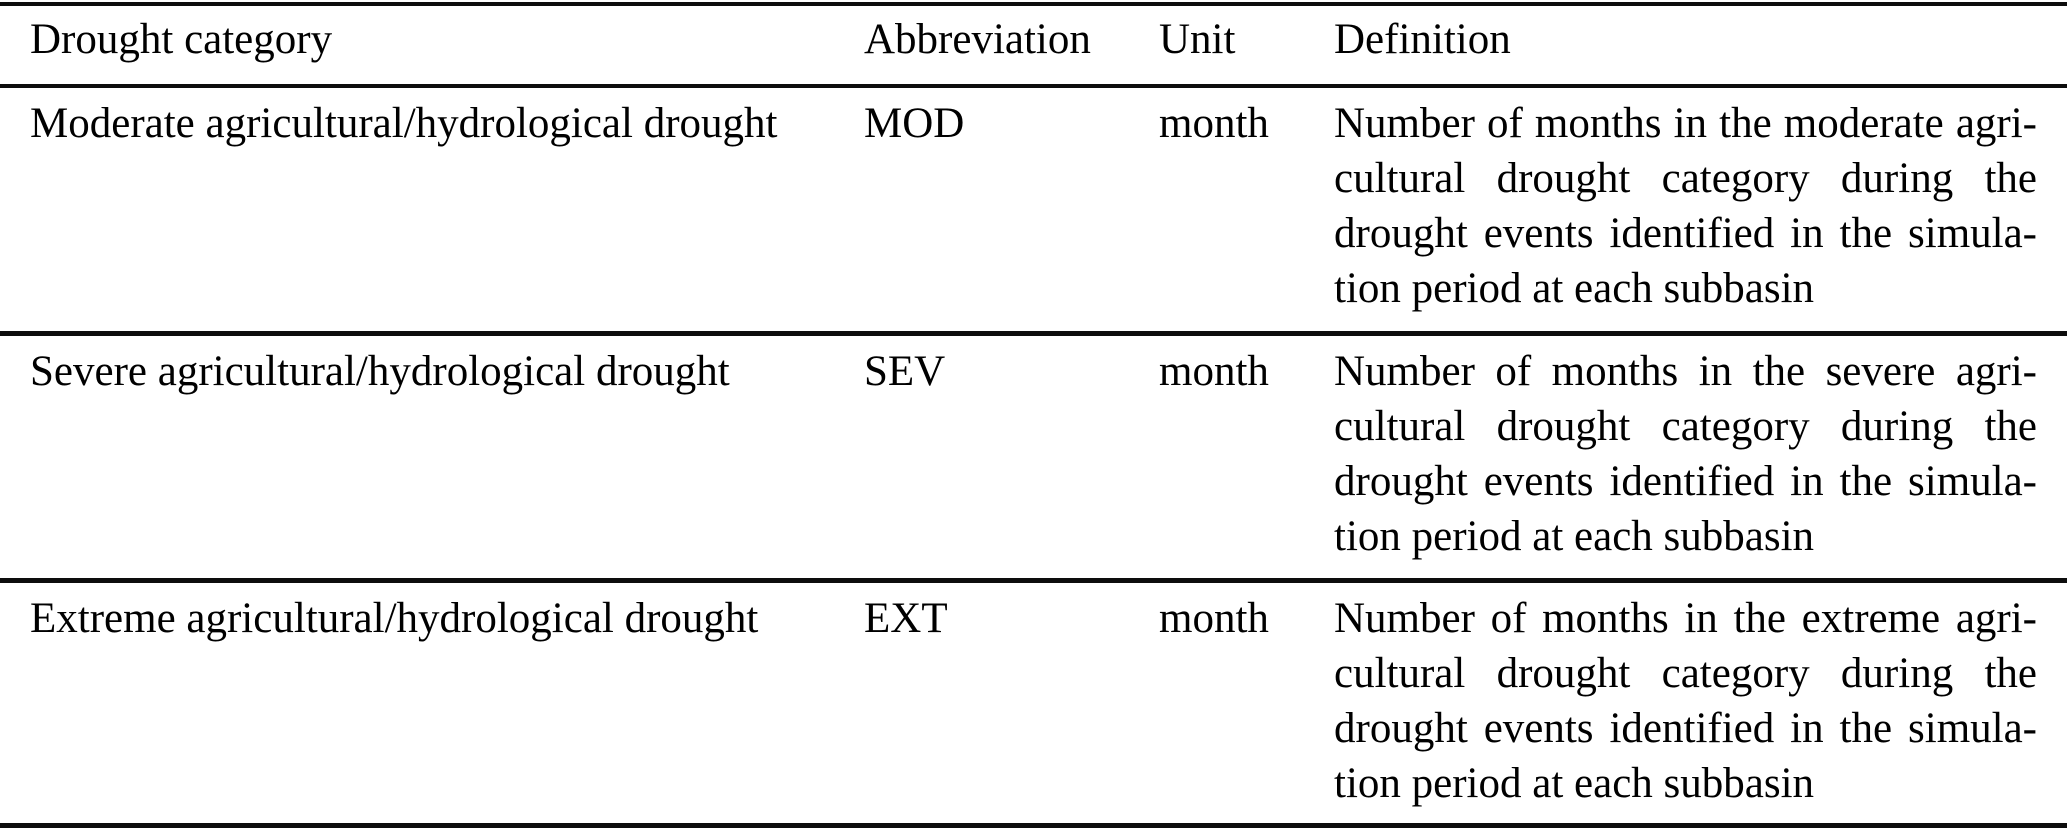 The width and height of the screenshot is (2067, 832). Describe the element at coordinates (181, 39) in the screenshot. I see `column-header-drought-category: Drought category` at that location.